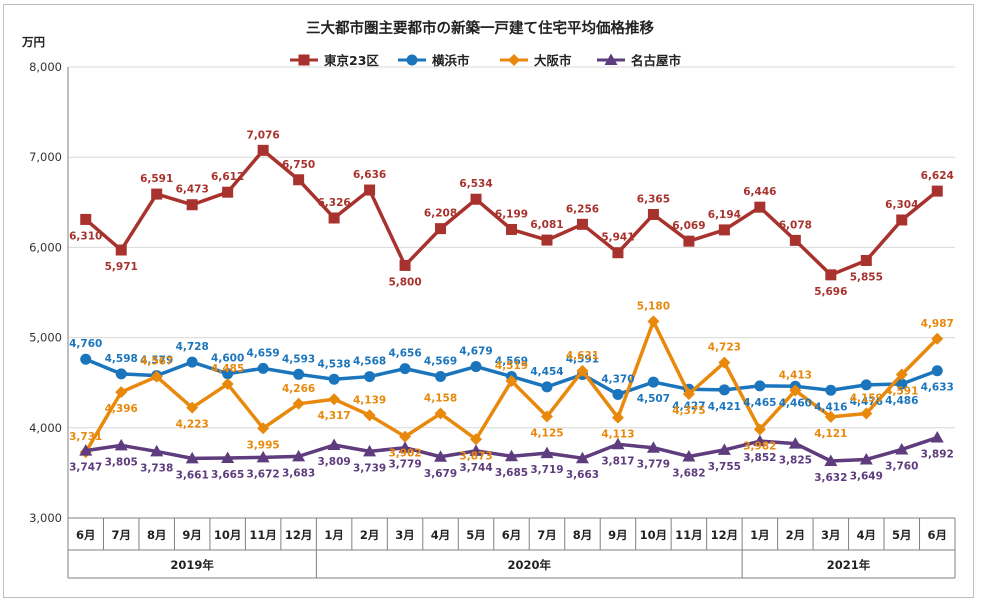 The height and width of the screenshot is (605, 982). I want to click on data-label: 3,719, so click(546, 470).